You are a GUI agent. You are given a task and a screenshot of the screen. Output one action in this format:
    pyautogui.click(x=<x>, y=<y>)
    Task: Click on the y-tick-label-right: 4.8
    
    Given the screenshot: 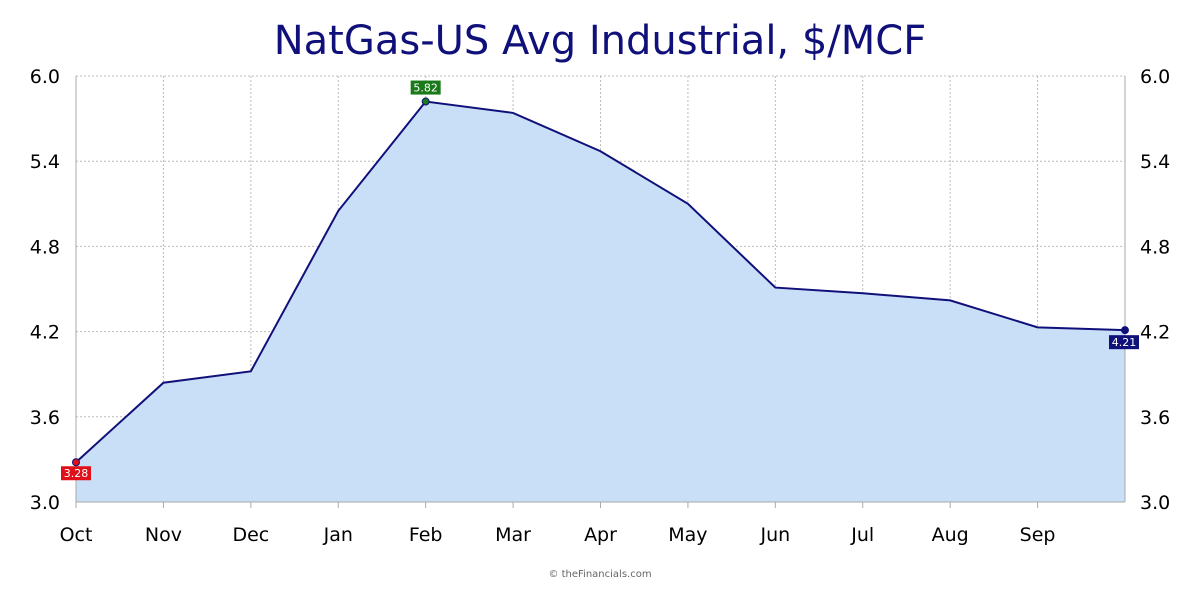 What is the action you would take?
    pyautogui.click(x=1155, y=247)
    